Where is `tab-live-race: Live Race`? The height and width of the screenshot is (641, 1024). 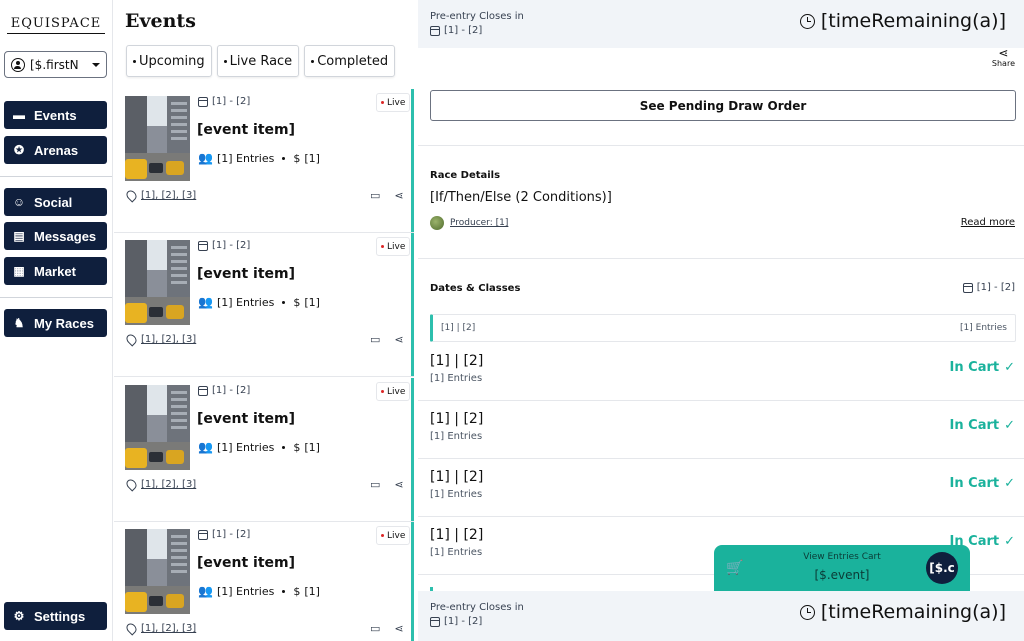
tab-live-race: Live Race is located at coordinates (258, 61).